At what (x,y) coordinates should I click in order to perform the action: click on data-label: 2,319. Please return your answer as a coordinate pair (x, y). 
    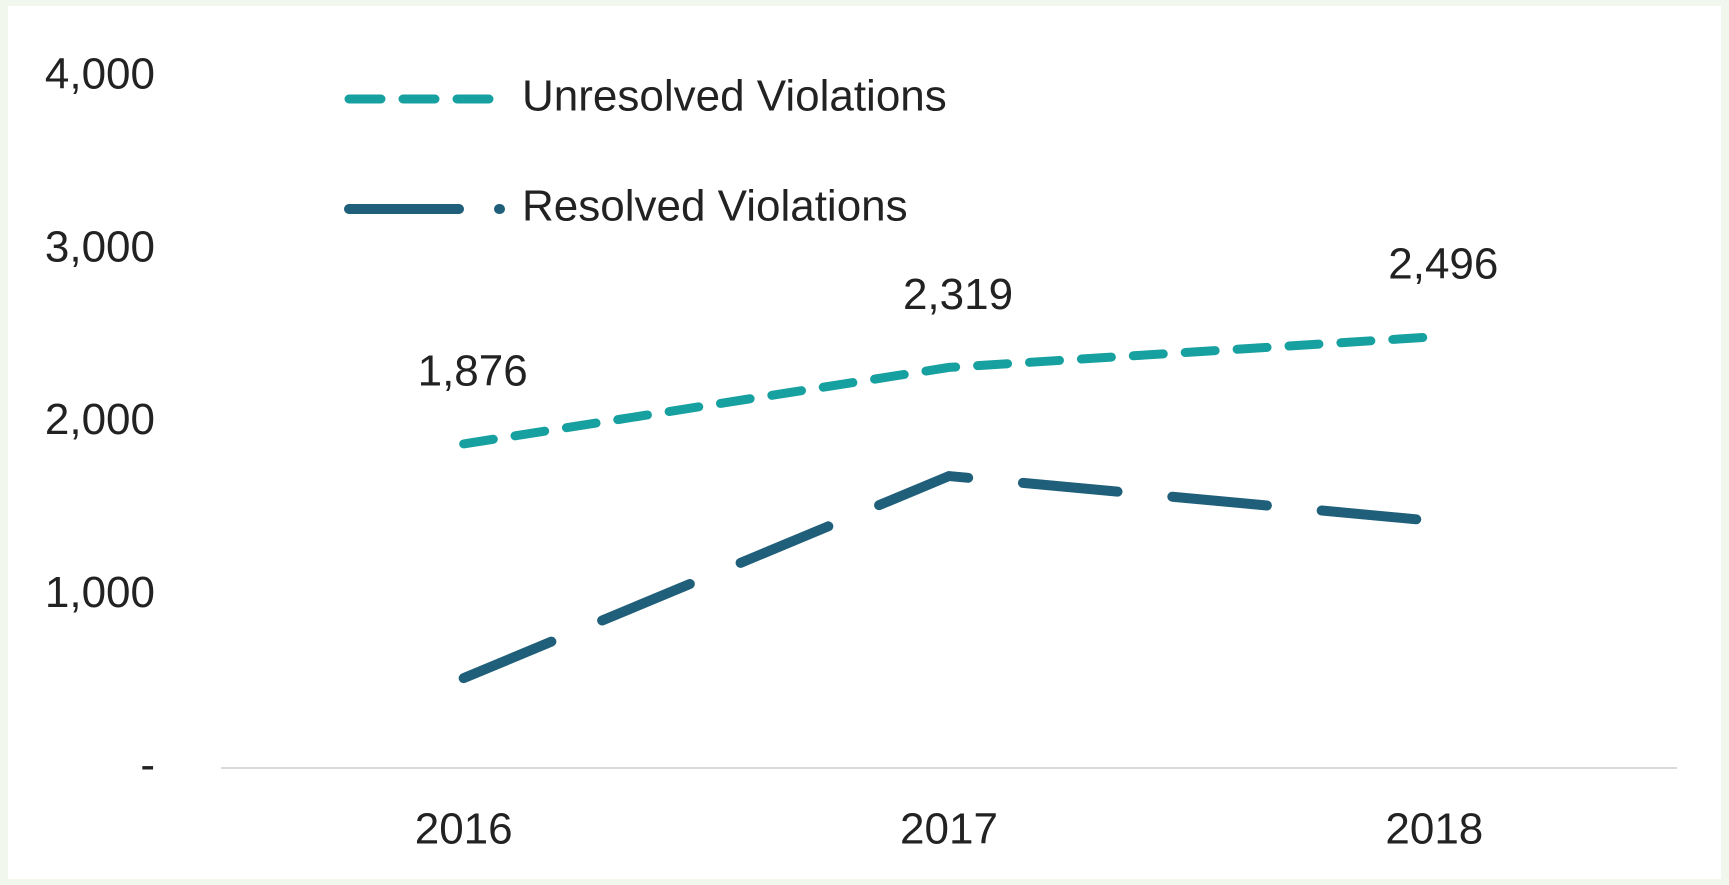
    Looking at the image, I should click on (958, 294).